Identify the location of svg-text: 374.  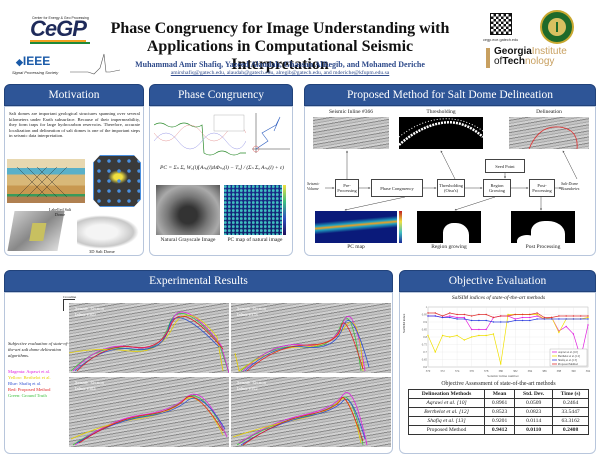
(457, 371).